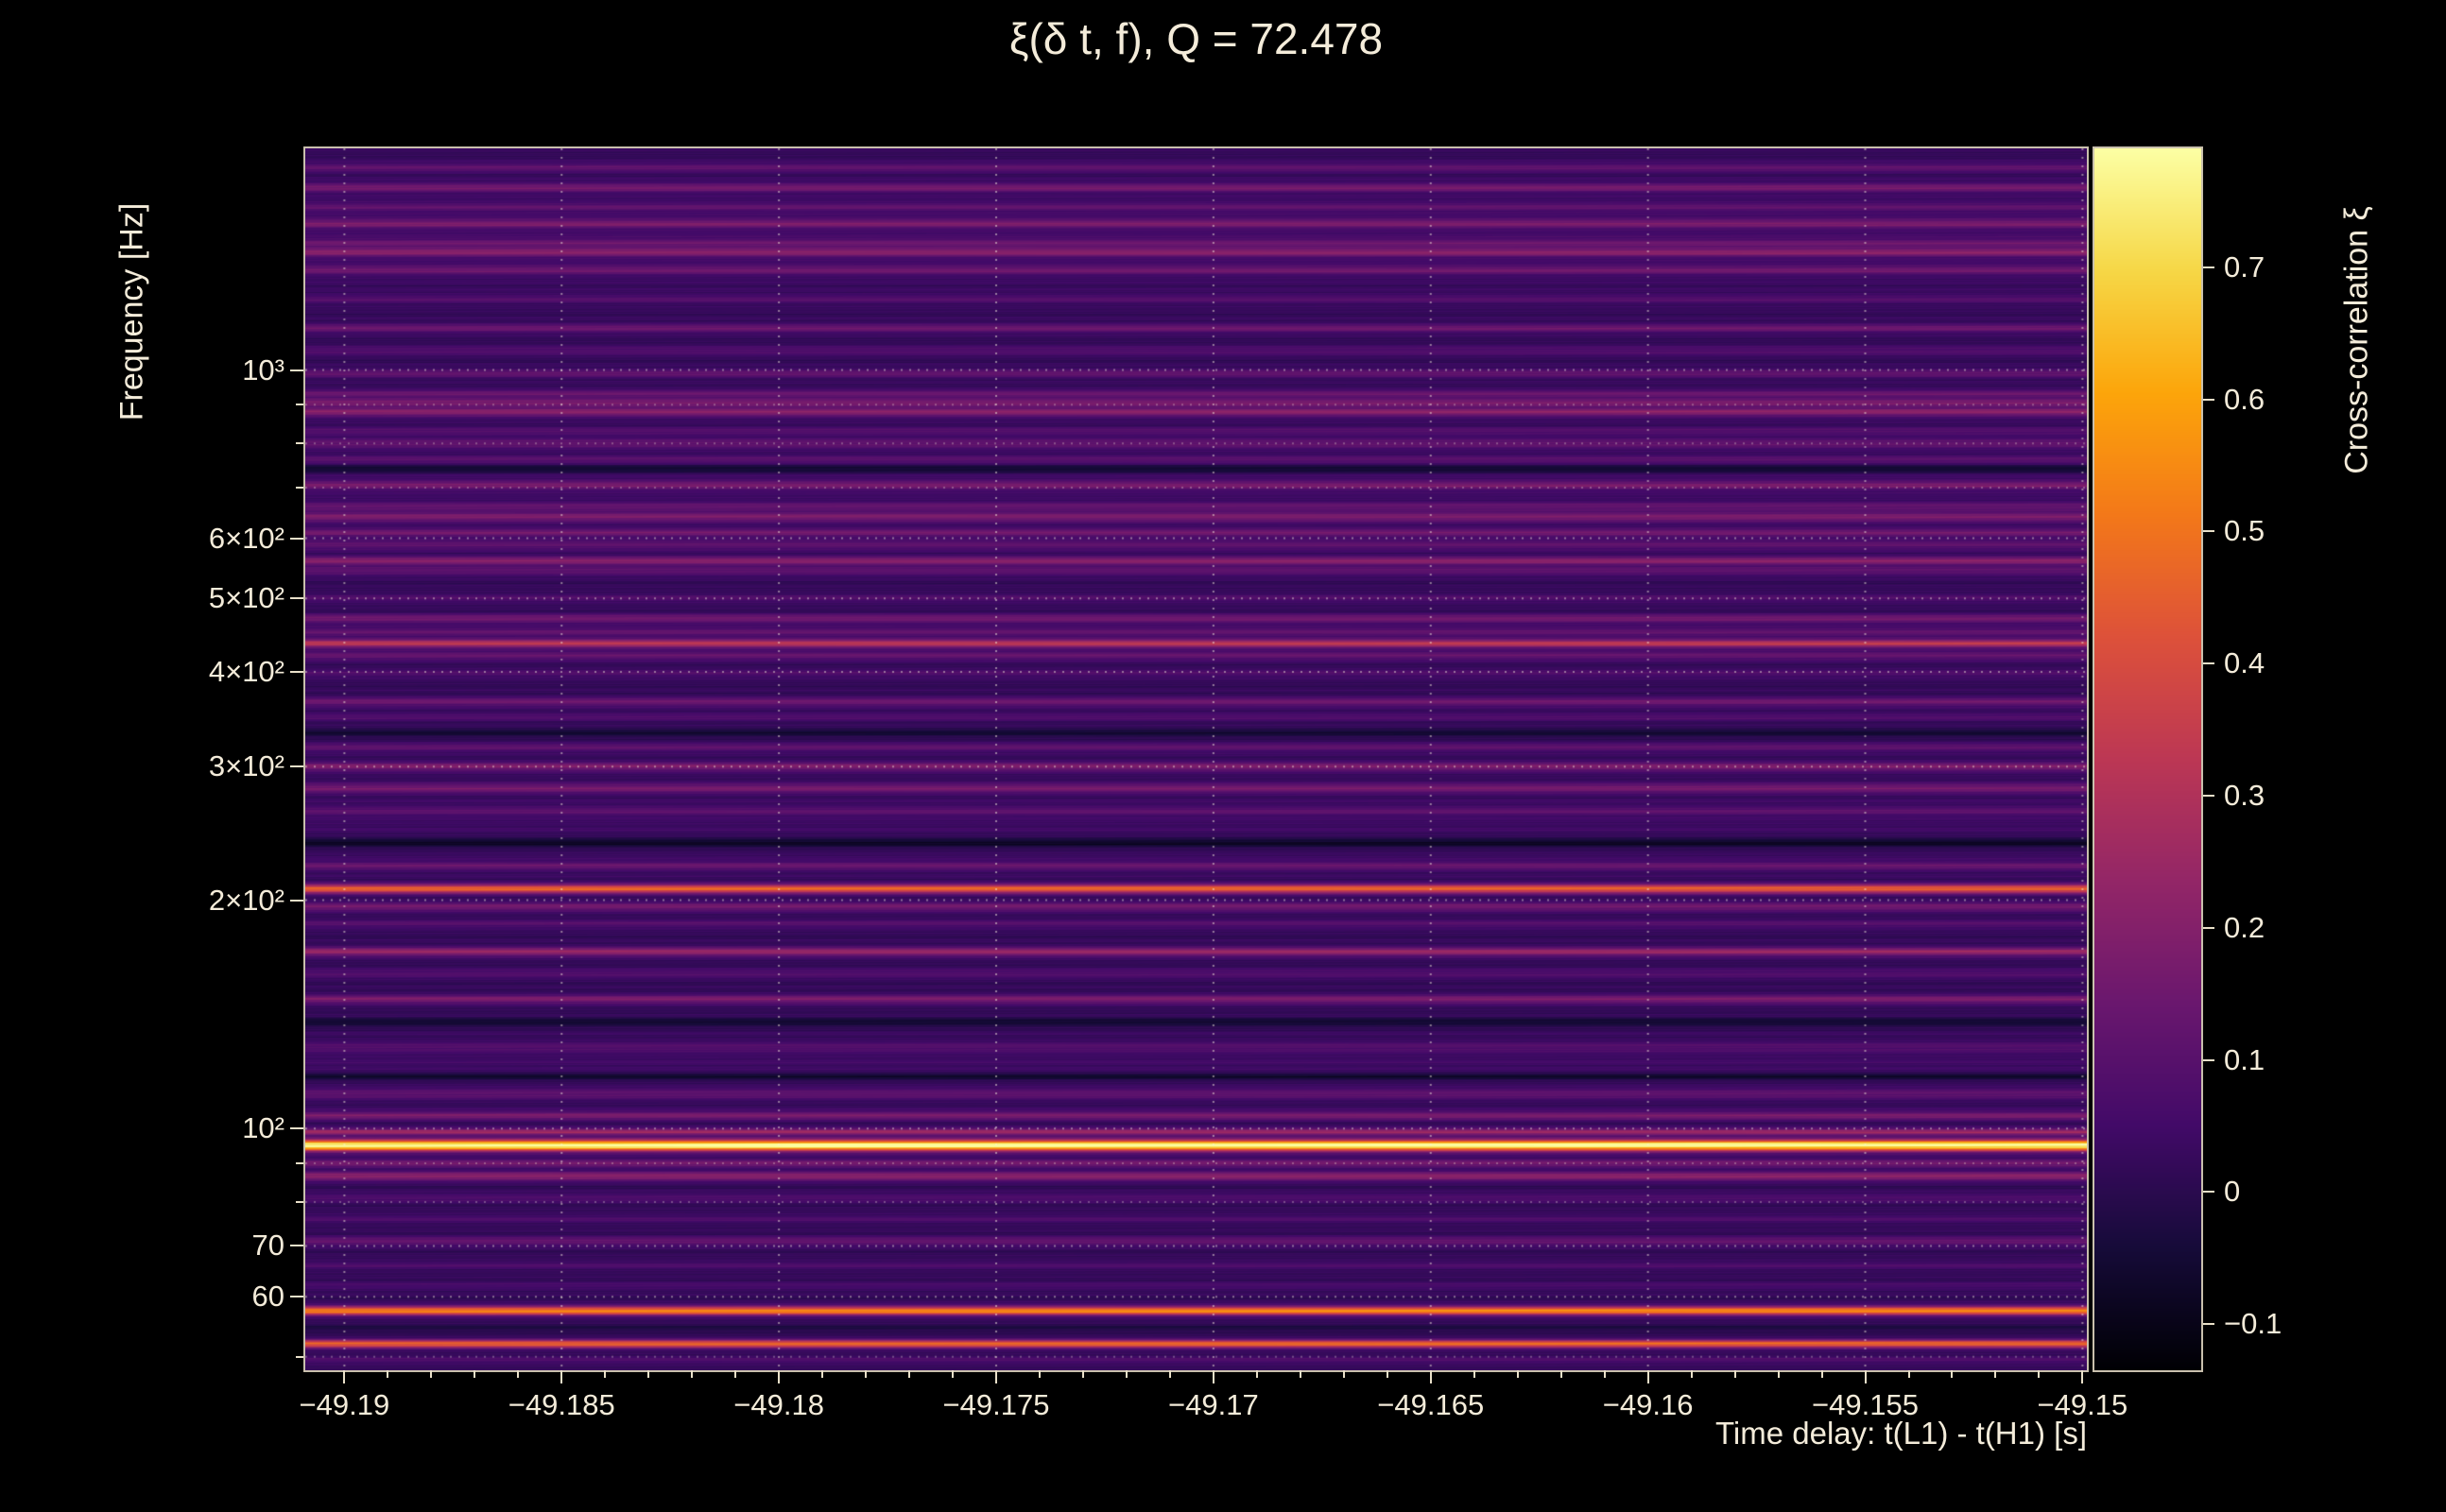 Image resolution: width=2446 pixels, height=1512 pixels. Describe the element at coordinates (246, 900) in the screenshot. I see `y-tick-label: 2×10²` at that location.